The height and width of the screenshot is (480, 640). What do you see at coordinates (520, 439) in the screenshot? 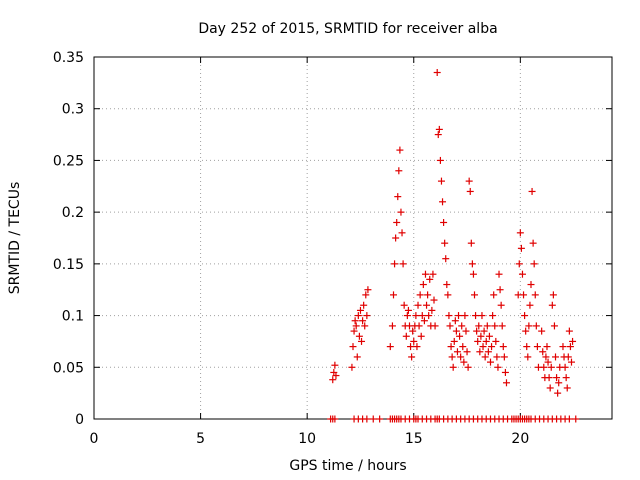
I see `x-tick-label: 20` at bounding box center [520, 439].